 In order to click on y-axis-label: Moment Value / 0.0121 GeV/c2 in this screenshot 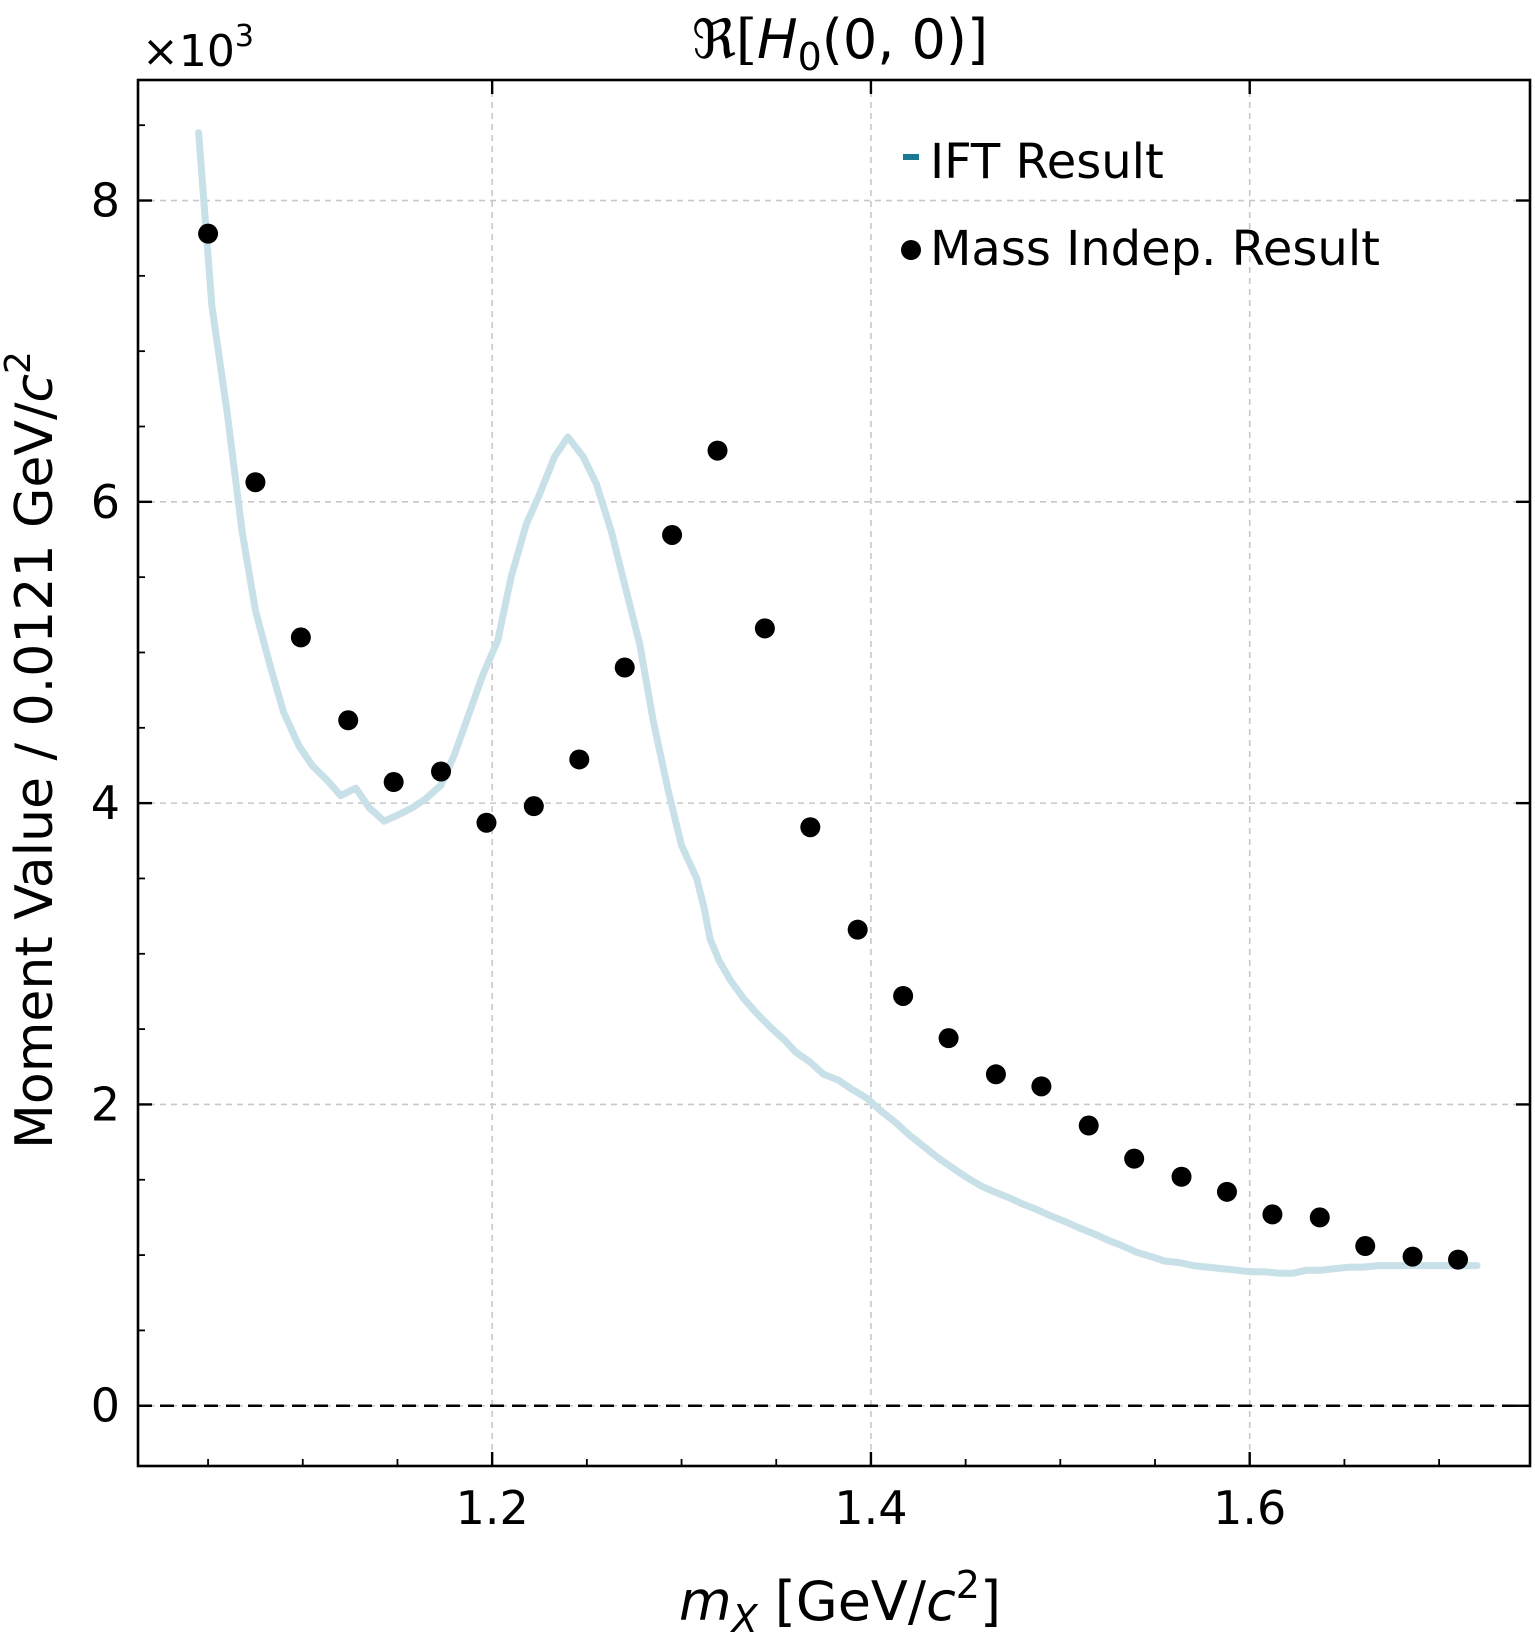, I will do `click(32, 750)`.